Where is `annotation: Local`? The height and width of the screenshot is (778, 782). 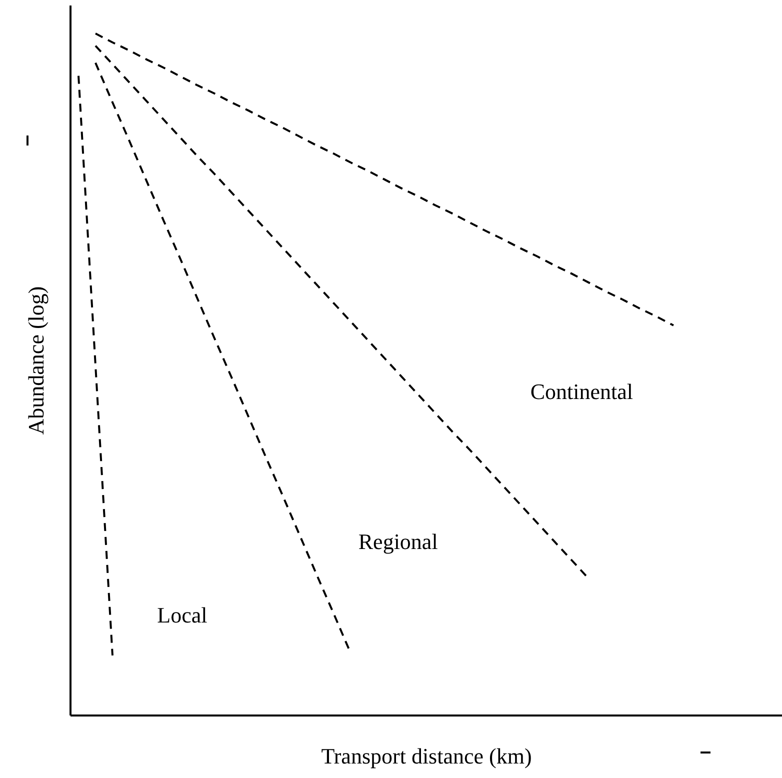 annotation: Local is located at coordinates (182, 615).